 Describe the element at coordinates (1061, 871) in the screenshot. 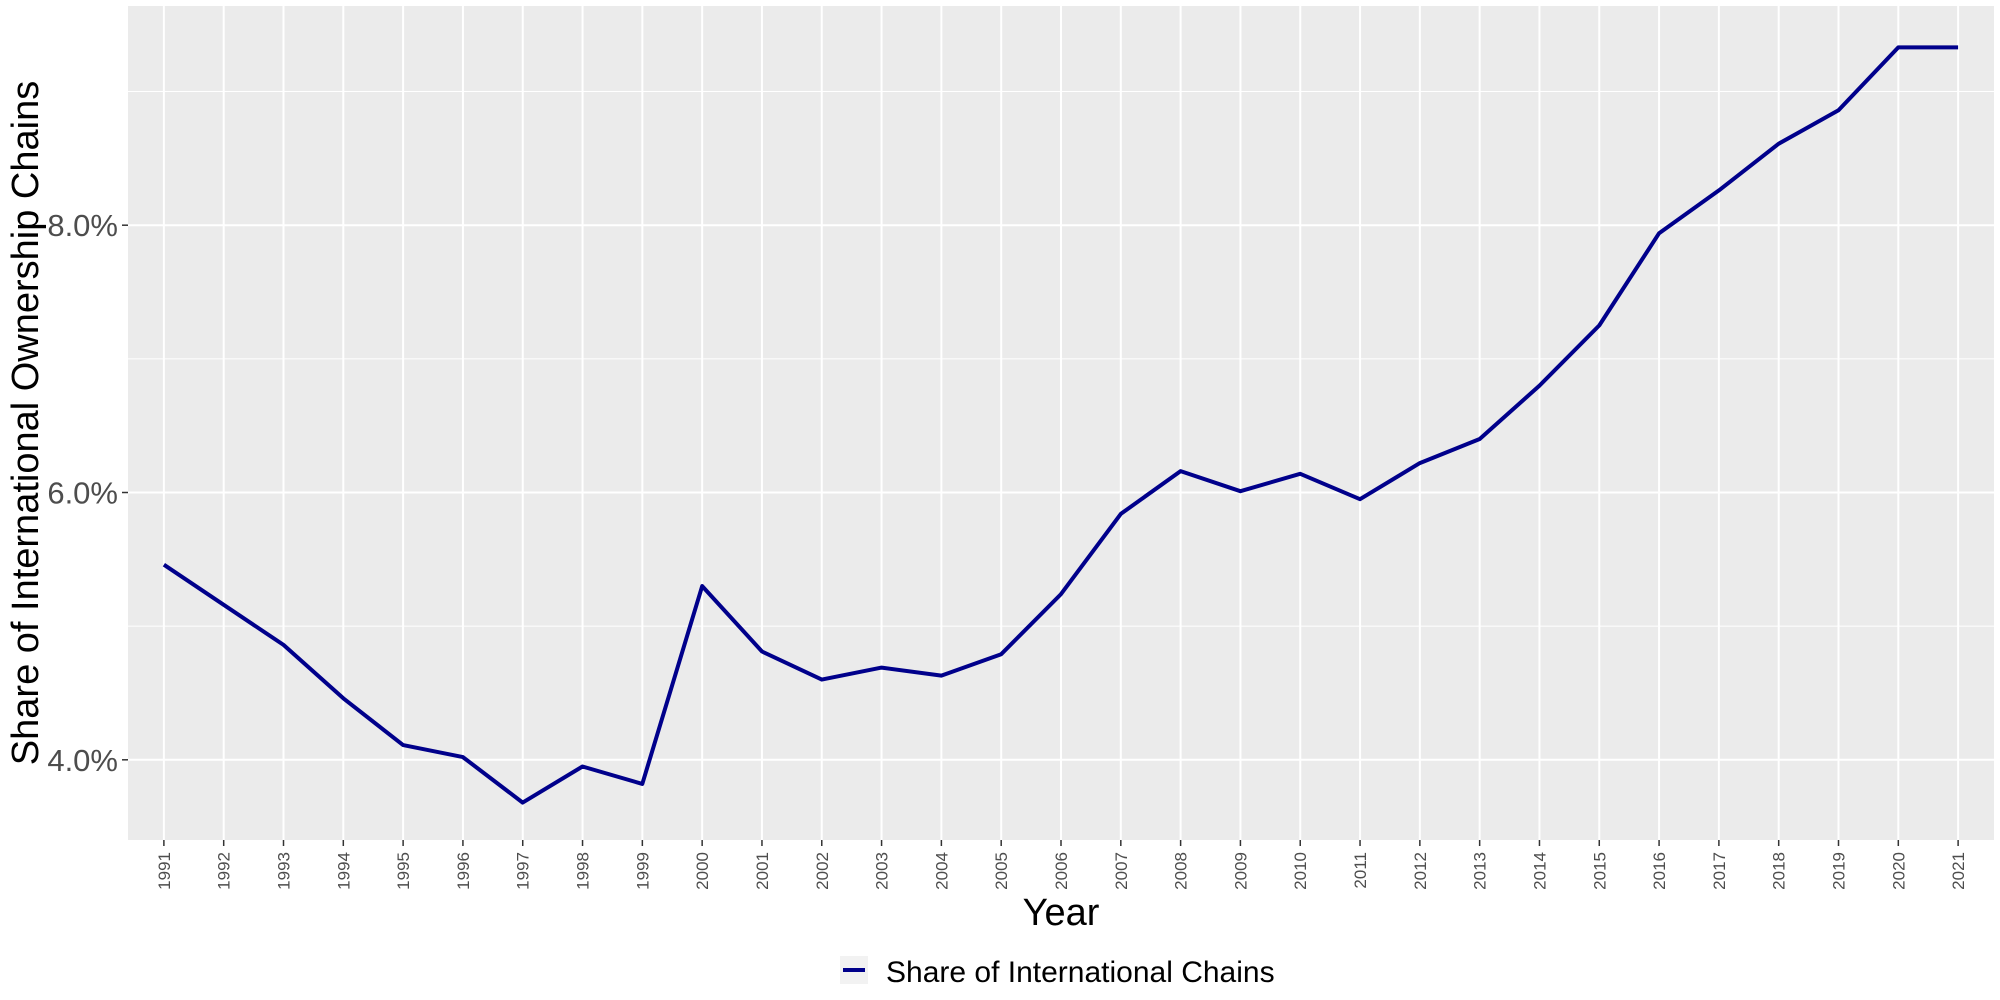

I see `x-tick-label: 2006` at that location.